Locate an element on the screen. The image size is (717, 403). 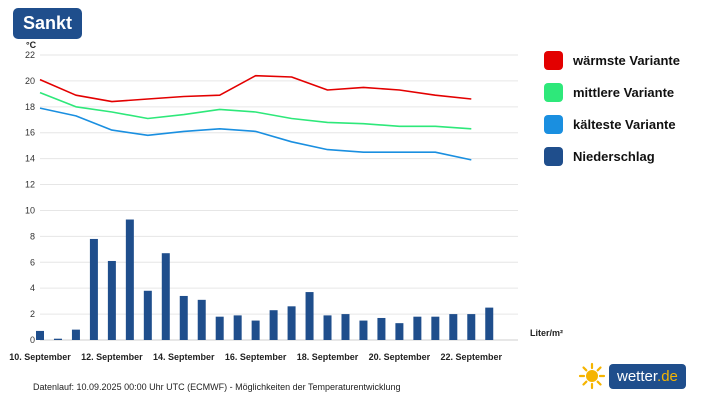
x-tick-label: 22. September is located at coordinates (472, 357).